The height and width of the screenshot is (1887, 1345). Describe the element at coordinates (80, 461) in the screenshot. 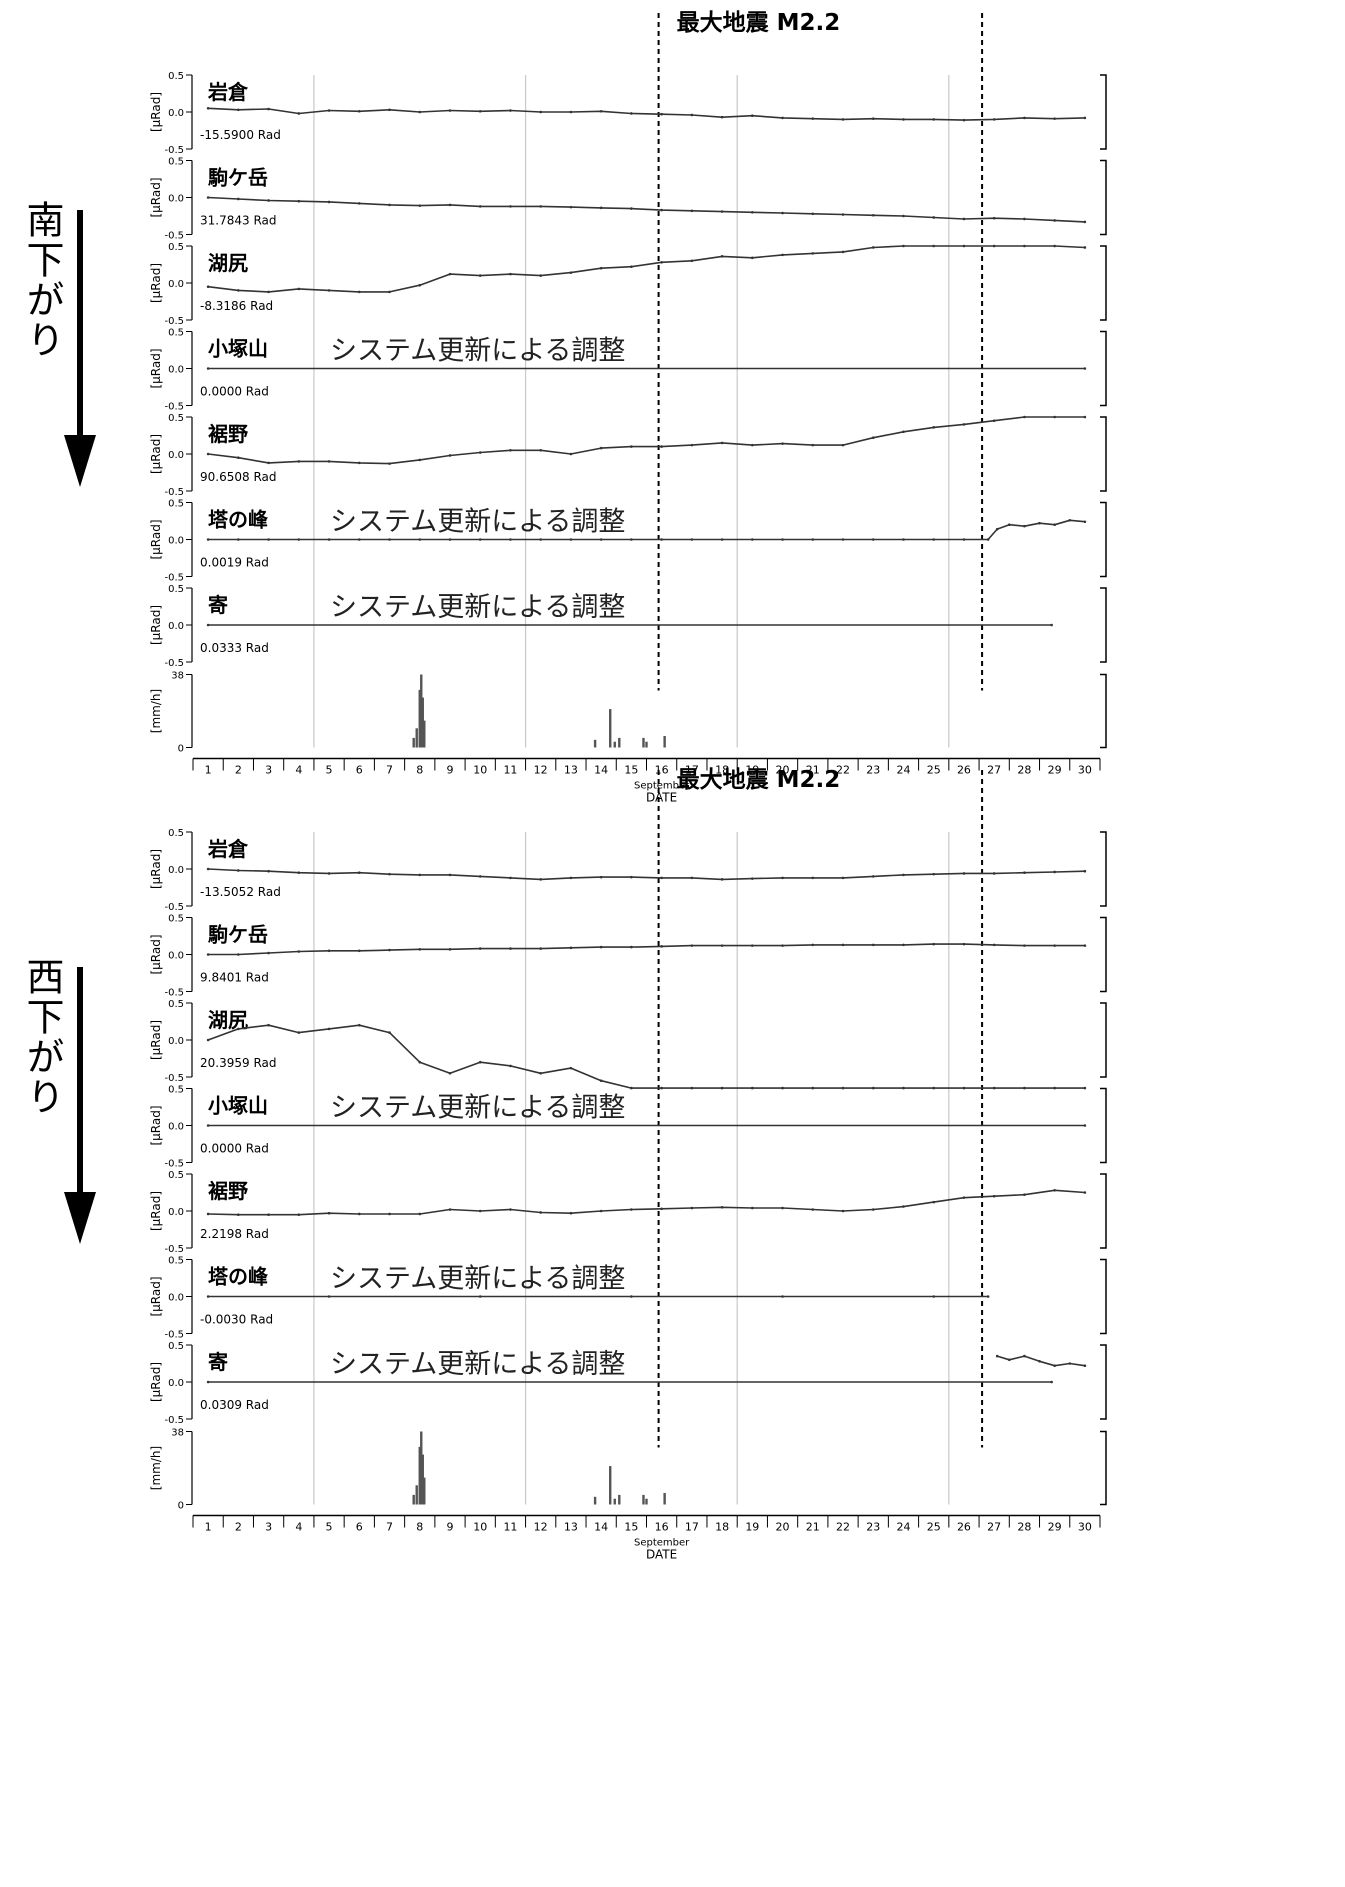

I see `direction-arrow-head` at that location.